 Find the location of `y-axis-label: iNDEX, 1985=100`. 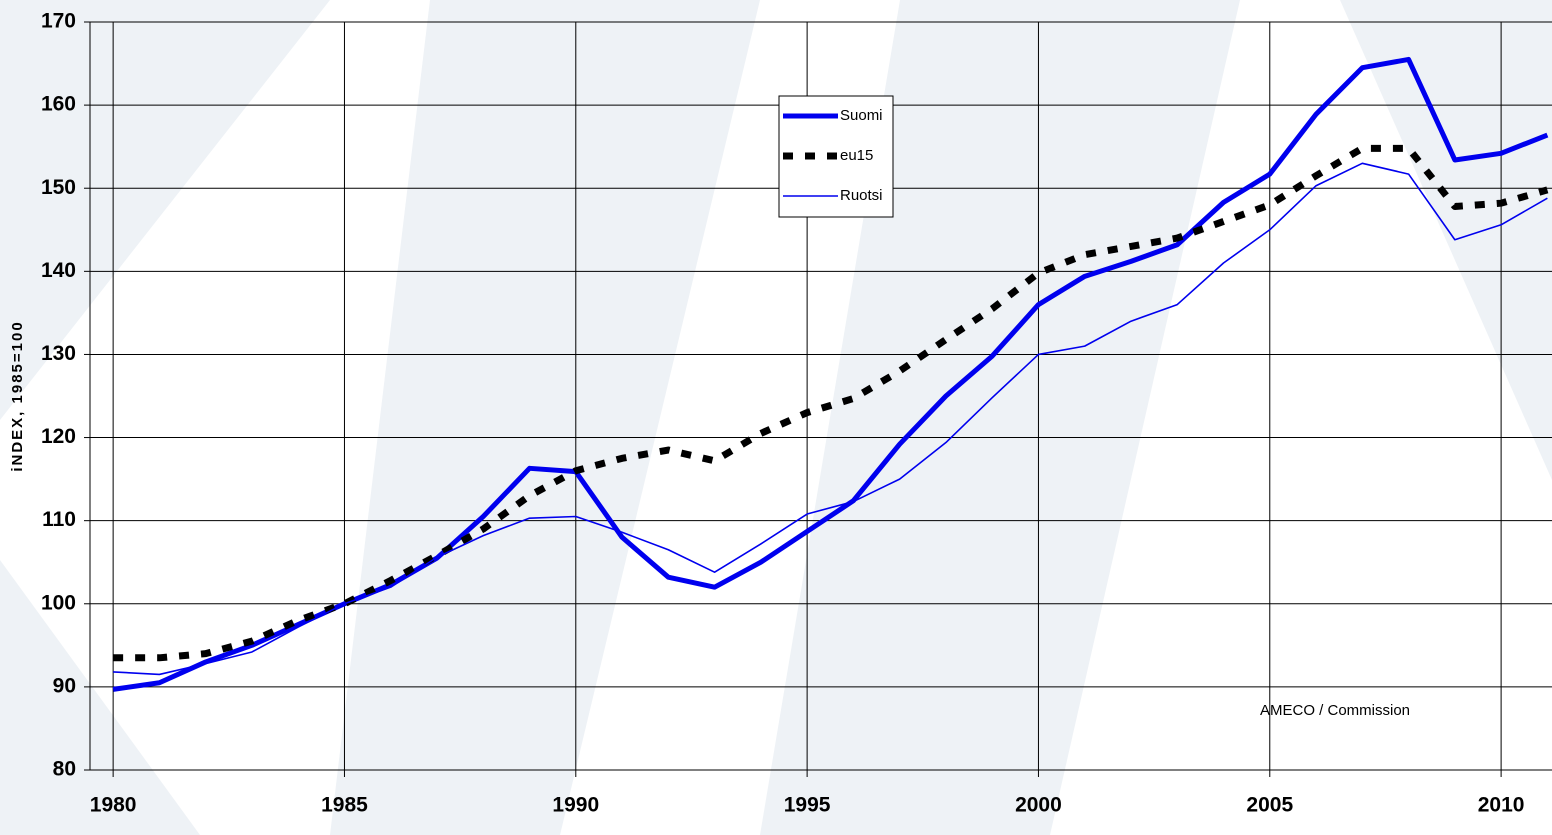

y-axis-label: iNDEX, 1985=100 is located at coordinates (17, 395).